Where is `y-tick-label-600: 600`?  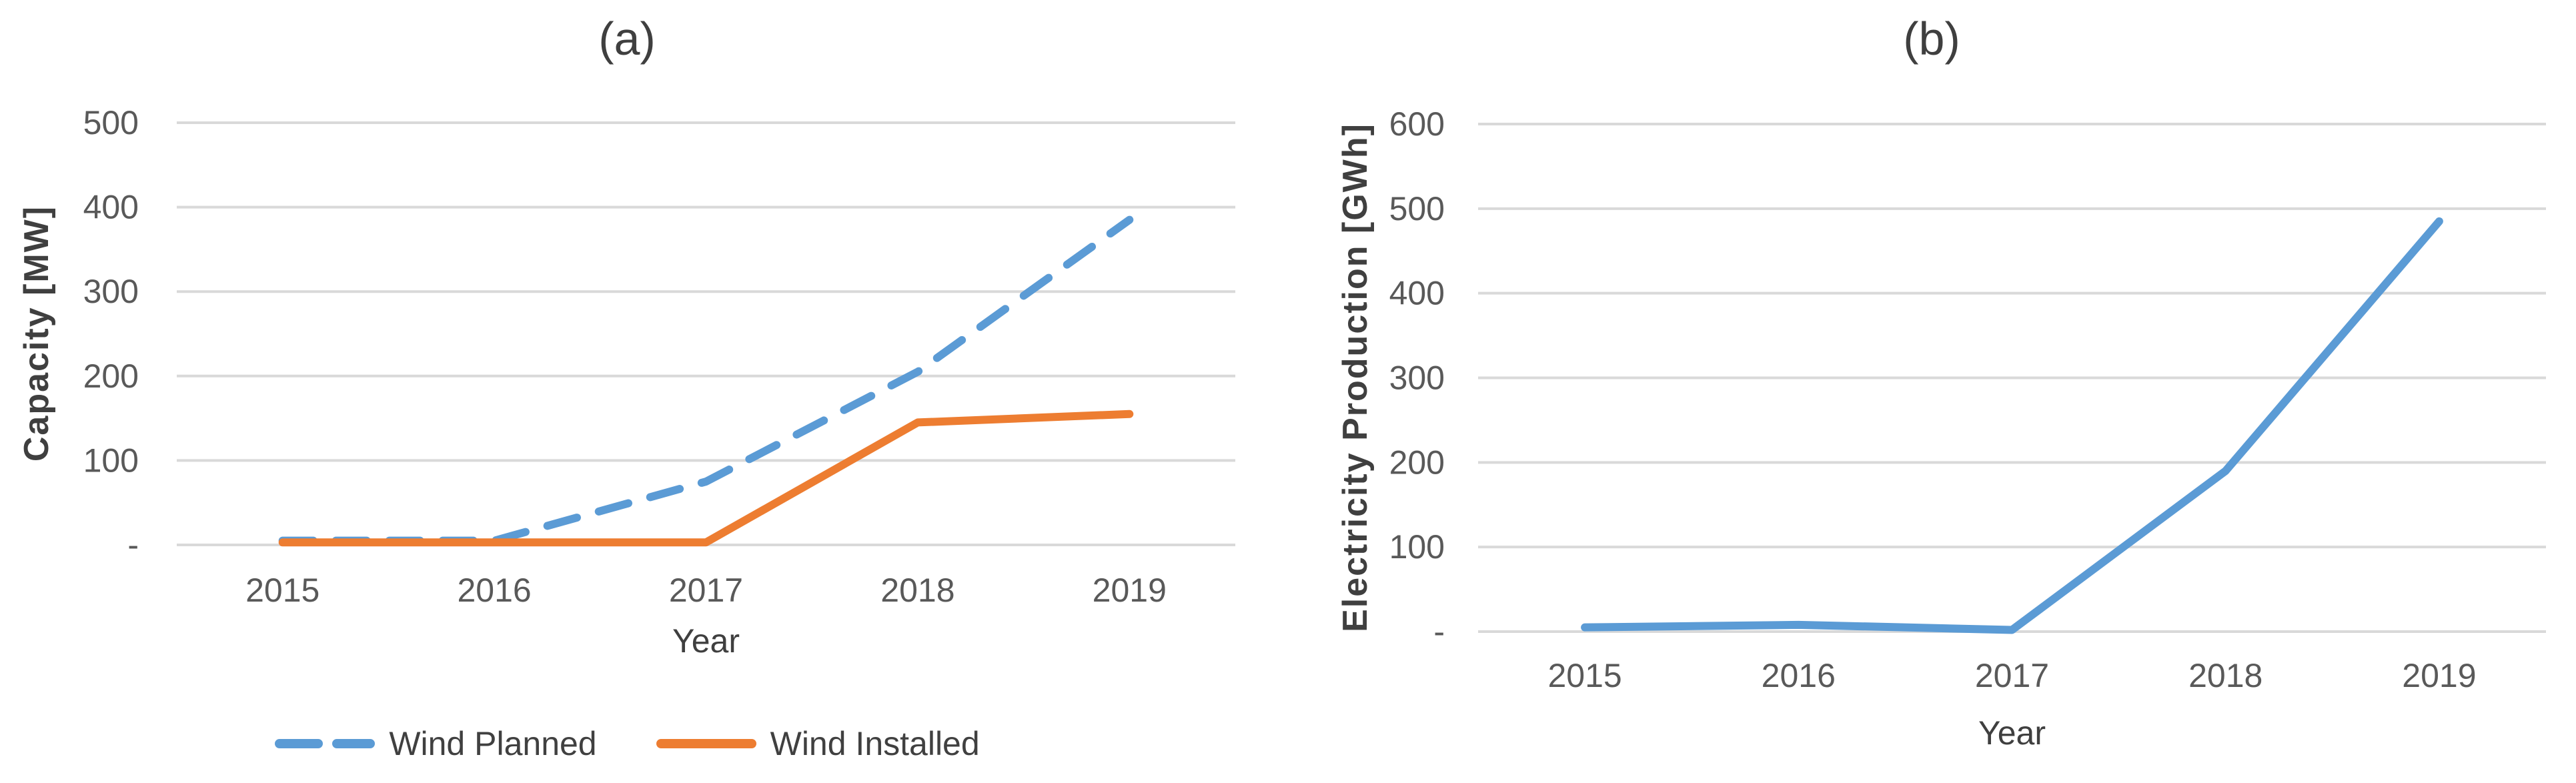 y-tick-label-600: 600 is located at coordinates (1417, 124).